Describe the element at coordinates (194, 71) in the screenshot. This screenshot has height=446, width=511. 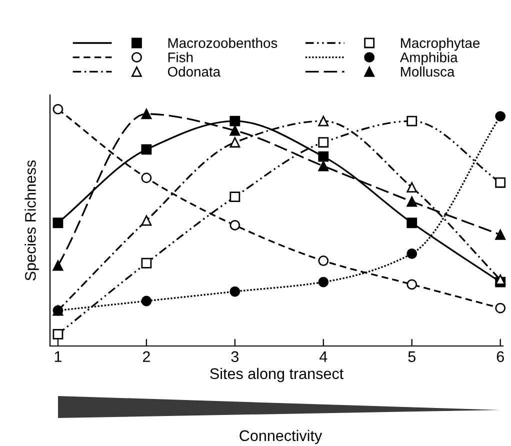
I see `legend-label: Odonata` at that location.